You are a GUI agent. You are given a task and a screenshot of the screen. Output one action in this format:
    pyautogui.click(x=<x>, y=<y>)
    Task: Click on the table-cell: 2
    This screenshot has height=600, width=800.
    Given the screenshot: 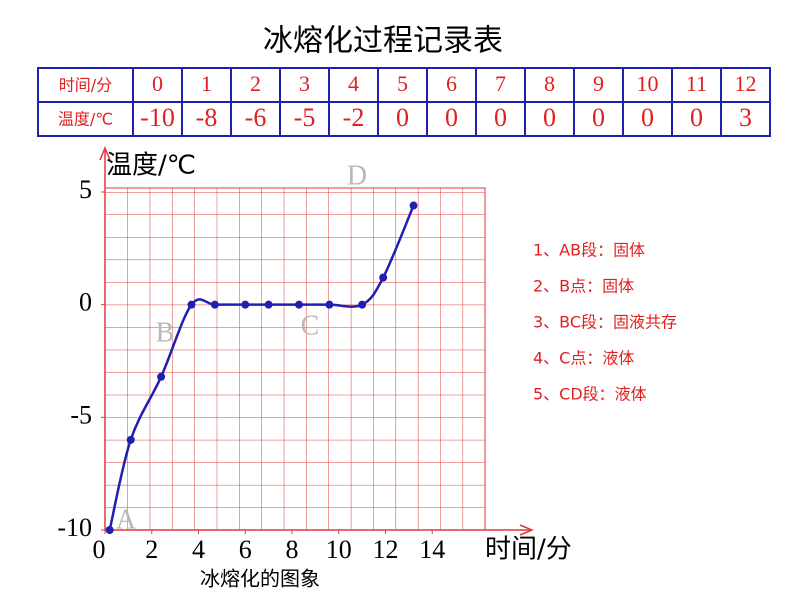 What is the action you would take?
    pyautogui.click(x=255, y=83)
    